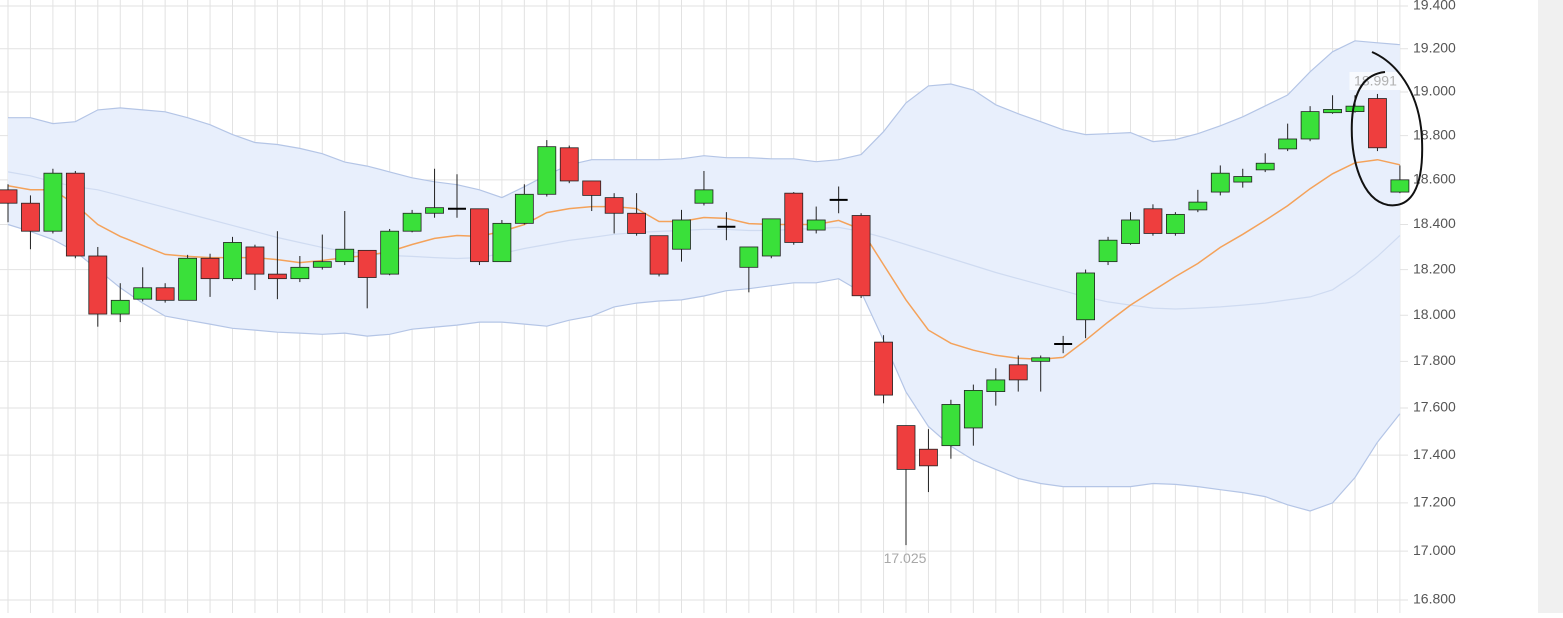  What do you see at coordinates (1434, 179) in the screenshot?
I see `y-tick-label: 18.600` at bounding box center [1434, 179].